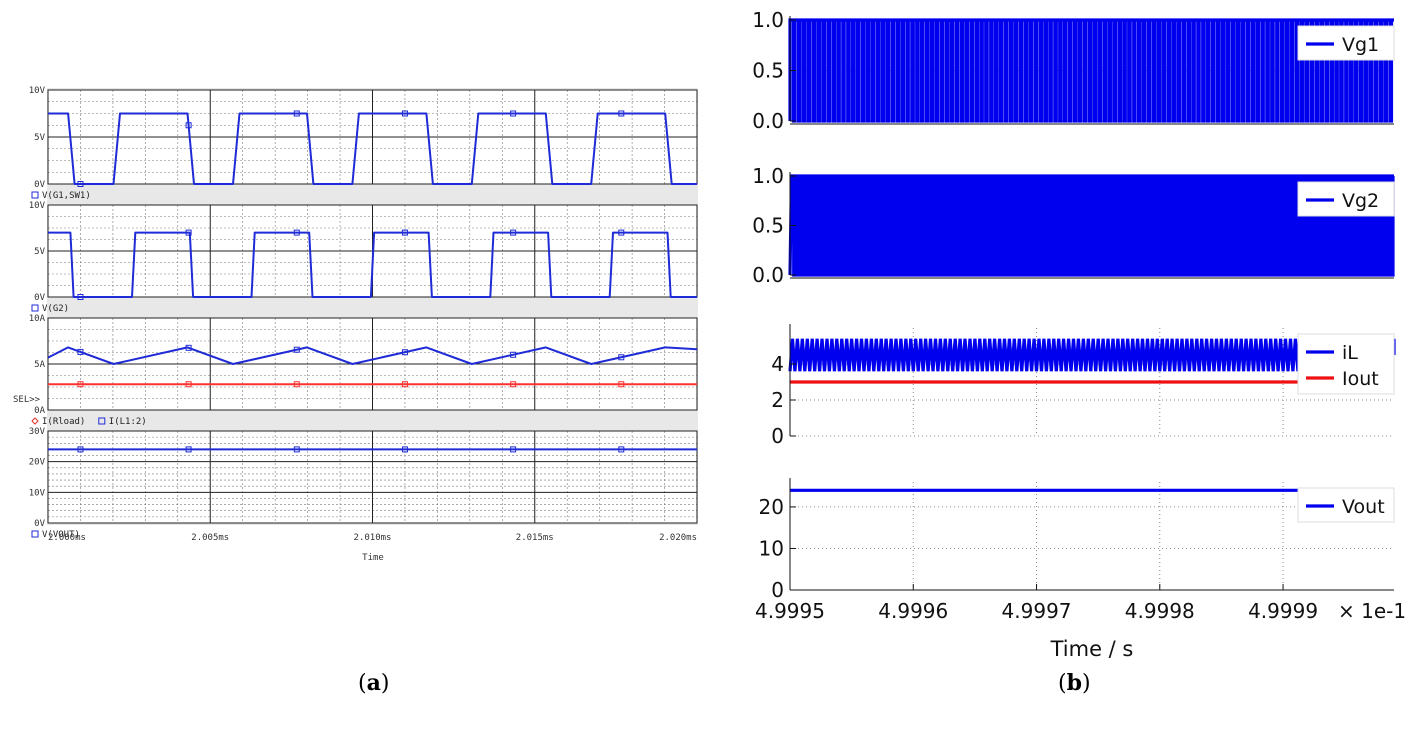  I want to click on x-tick-label: 4.9998, so click(1160, 611).